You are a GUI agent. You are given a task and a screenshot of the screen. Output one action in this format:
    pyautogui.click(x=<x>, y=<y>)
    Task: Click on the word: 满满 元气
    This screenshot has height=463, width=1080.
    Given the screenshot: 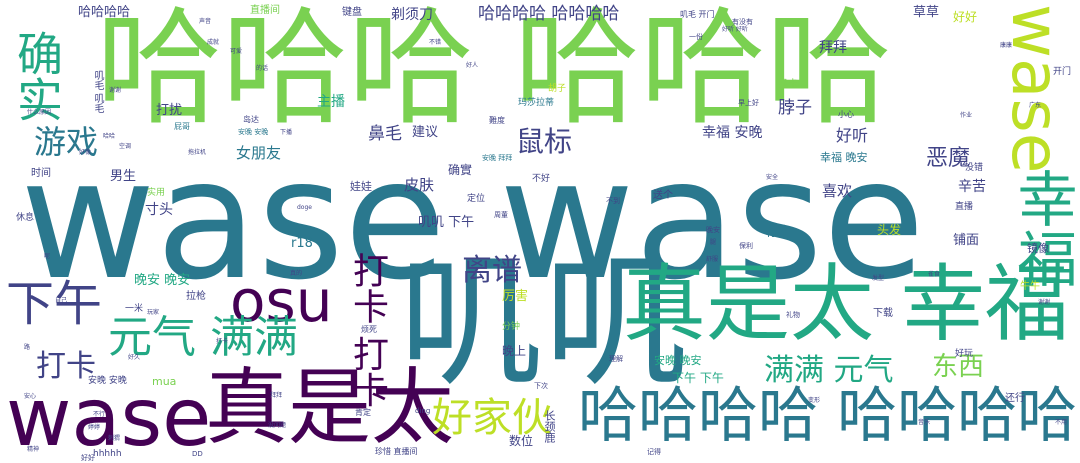 What is the action you would take?
    pyautogui.click(x=829, y=370)
    